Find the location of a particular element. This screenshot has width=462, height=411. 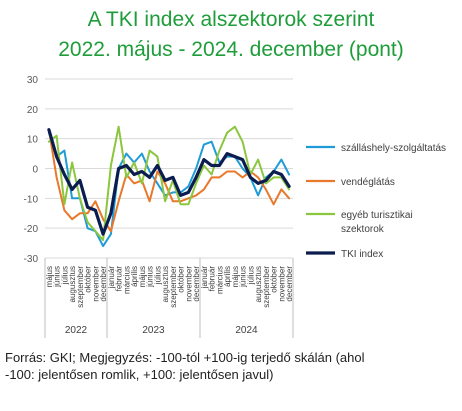

year-label: 2024 is located at coordinates (246, 330).